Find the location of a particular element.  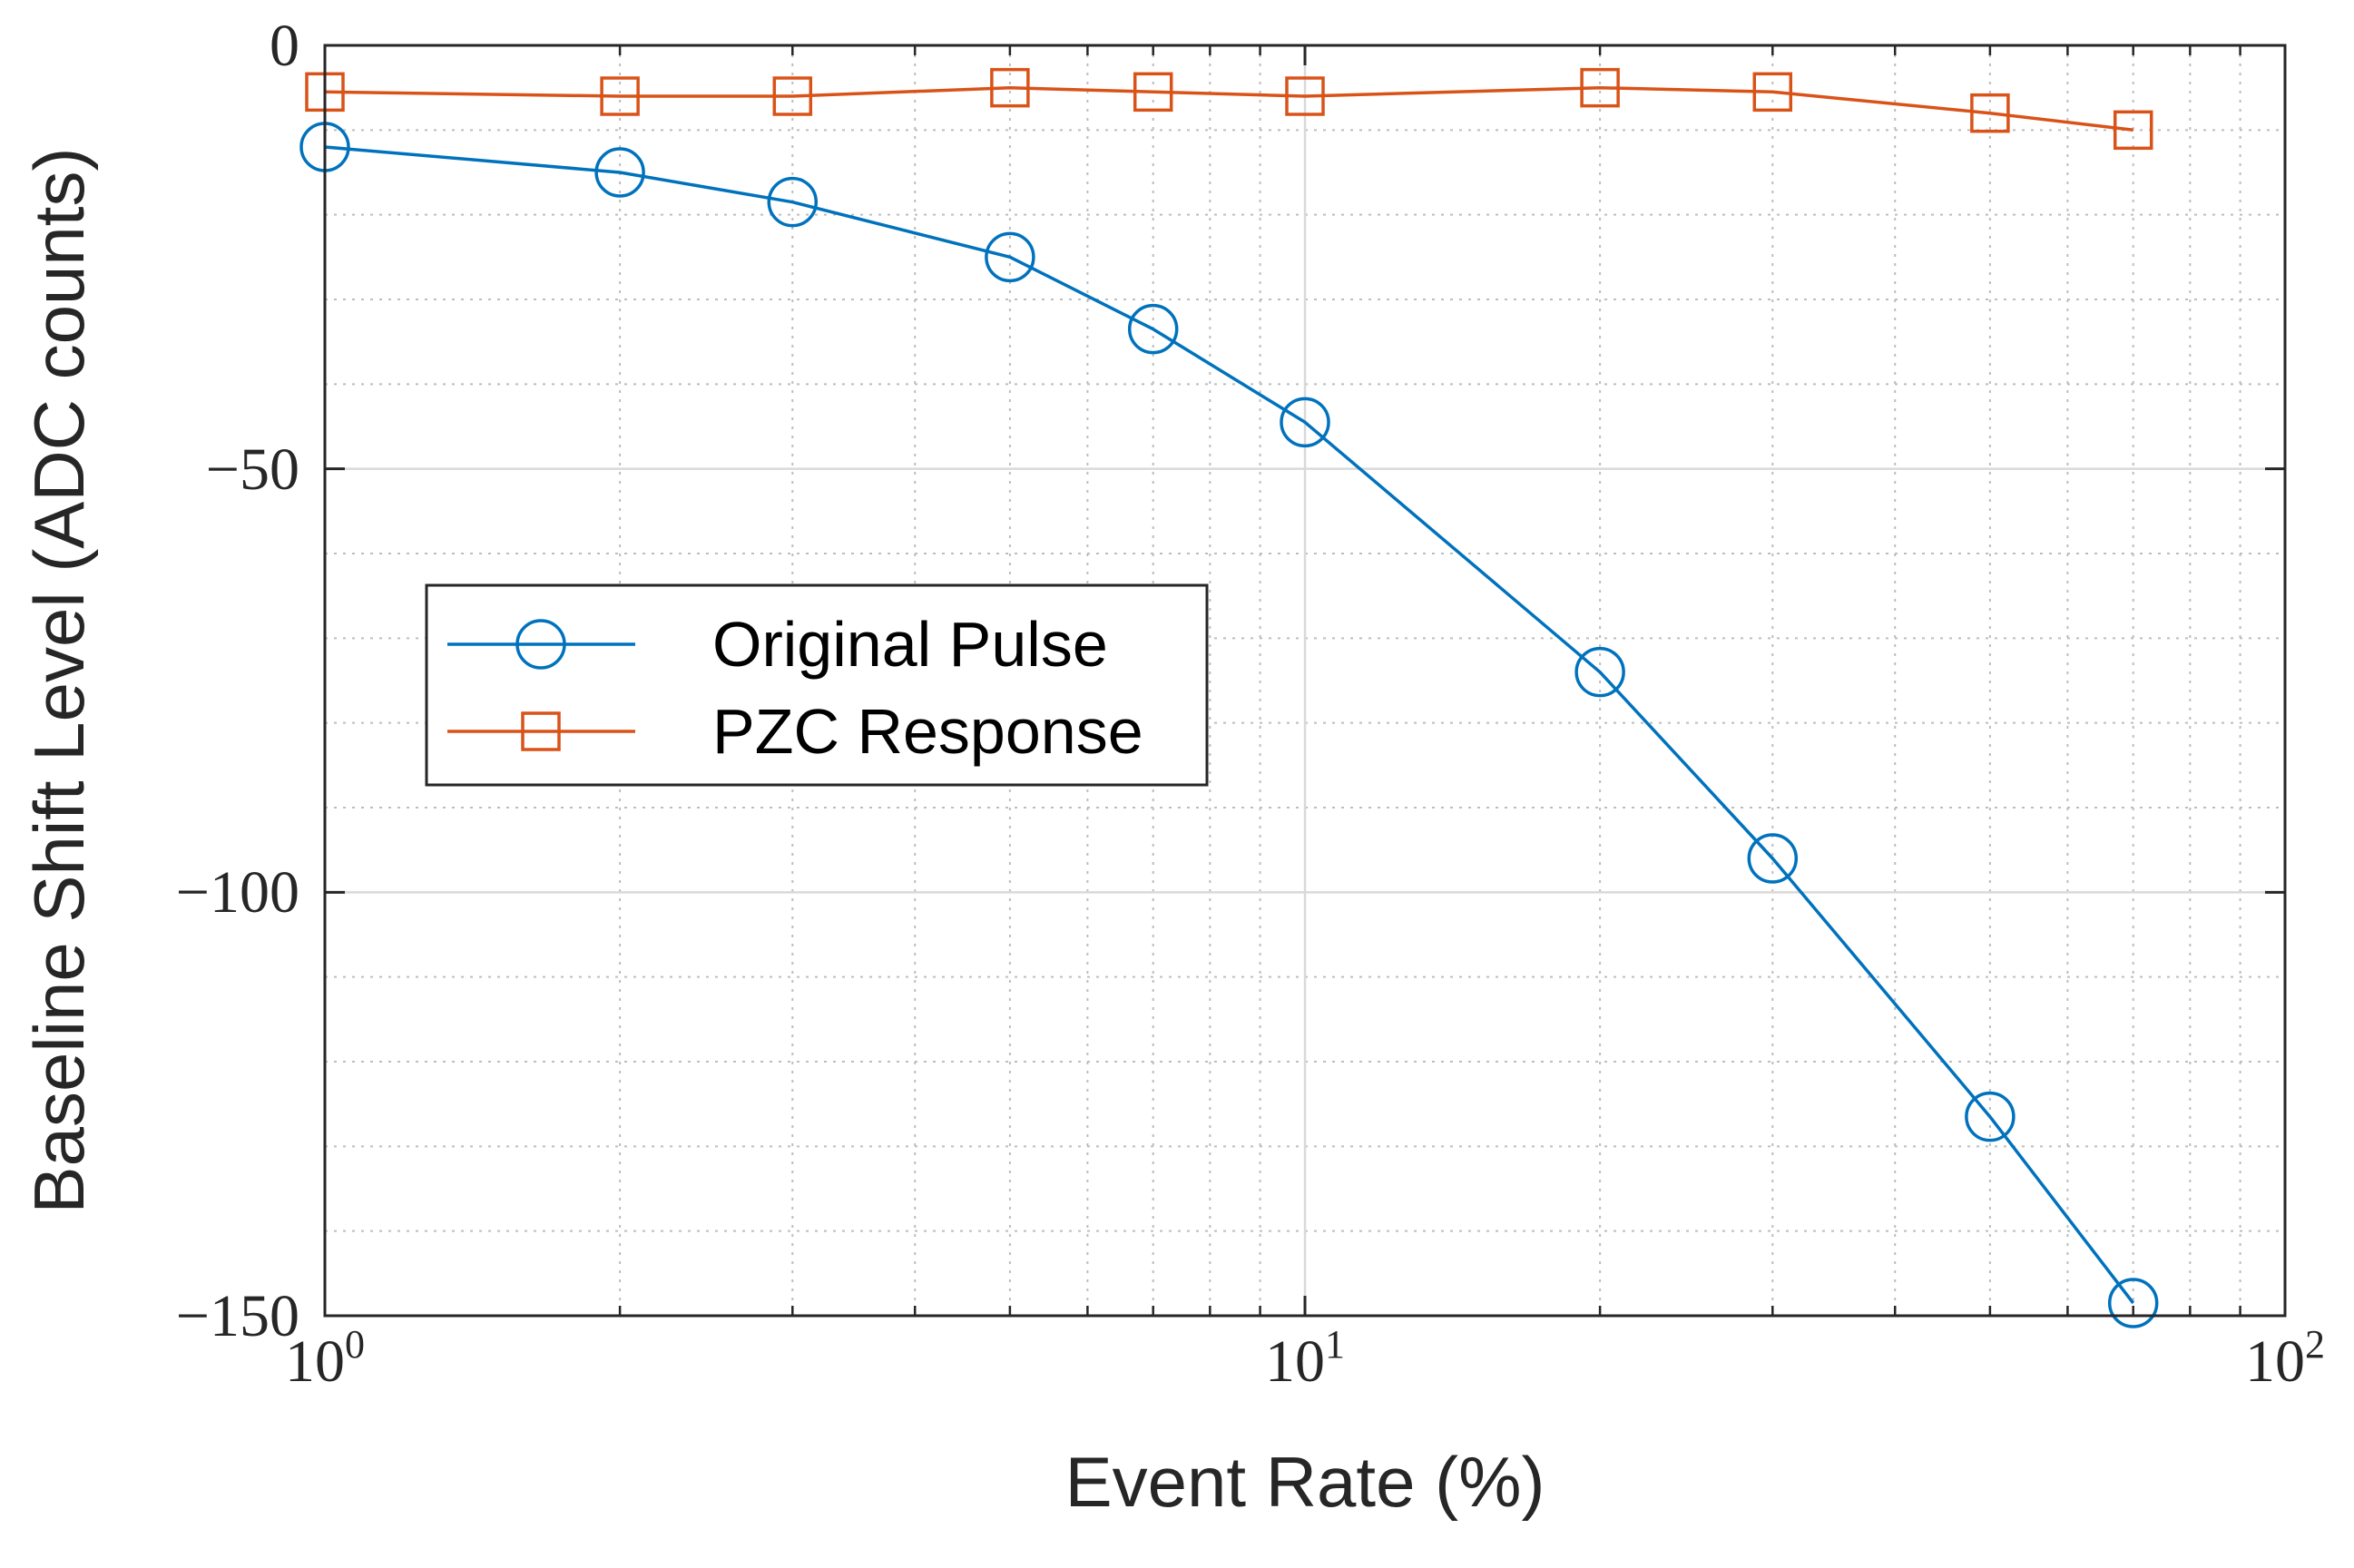

legend: Original Pulse PZC Response is located at coordinates (817, 685).